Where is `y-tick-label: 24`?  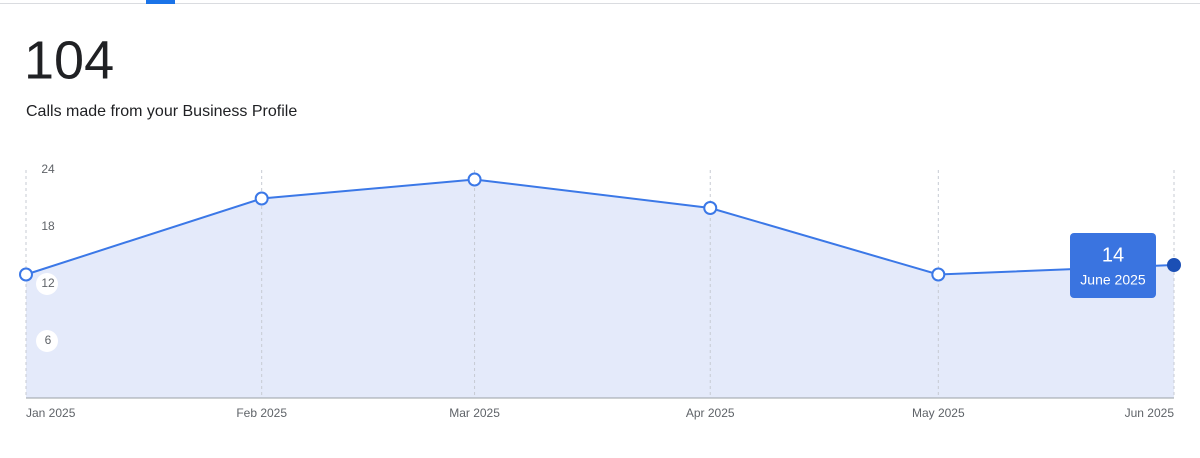 y-tick-label: 24 is located at coordinates (48, 169).